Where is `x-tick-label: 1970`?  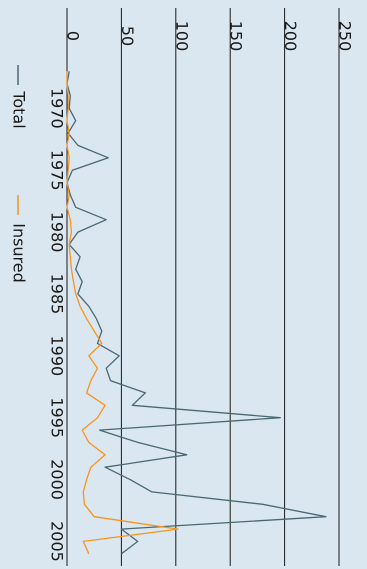 x-tick-label: 1970 is located at coordinates (57, 108).